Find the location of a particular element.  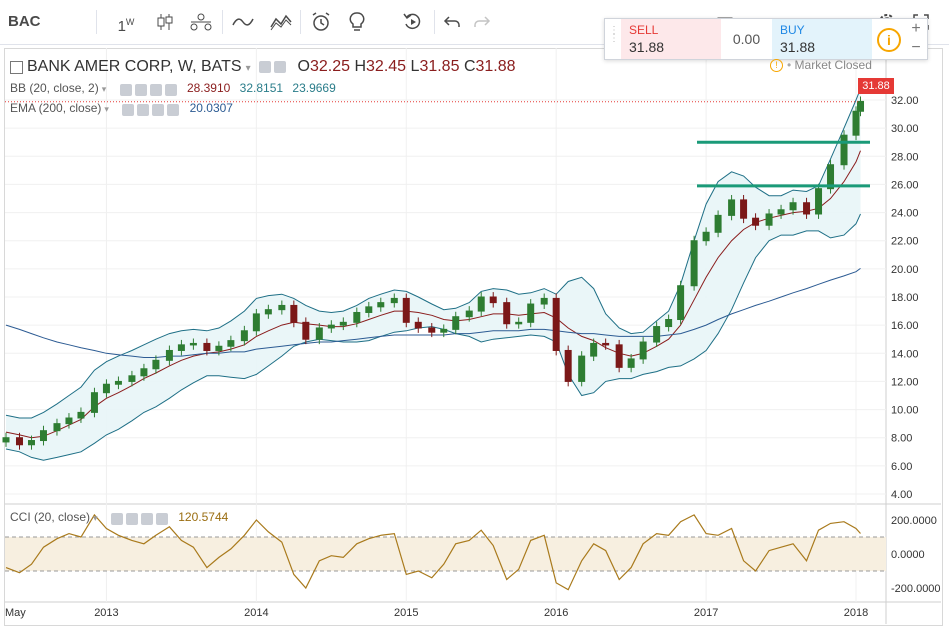

legend-menu-icon: ▾ is located at coordinates (248, 69).